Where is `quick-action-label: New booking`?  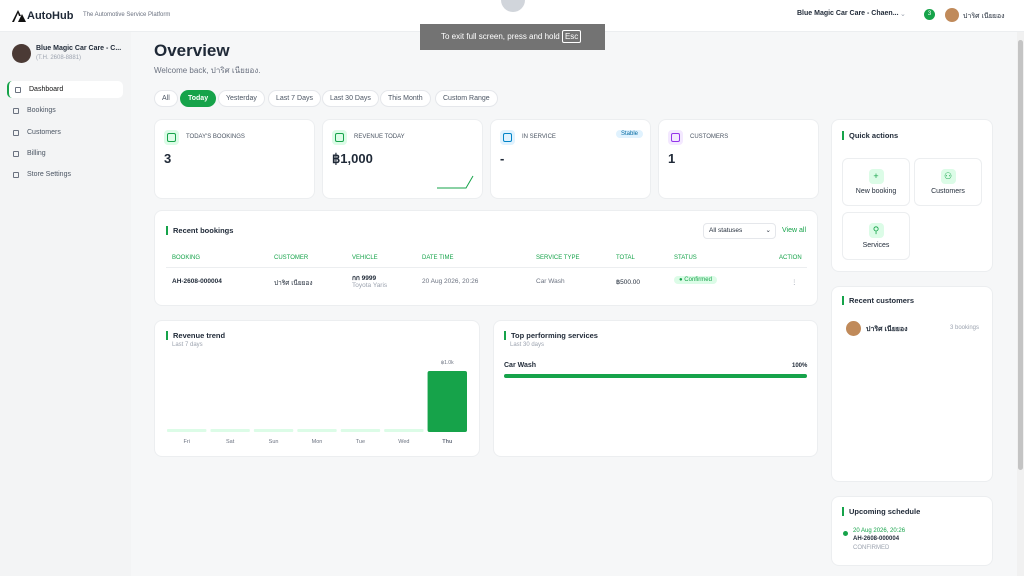
quick-action-label: New booking is located at coordinates (876, 191).